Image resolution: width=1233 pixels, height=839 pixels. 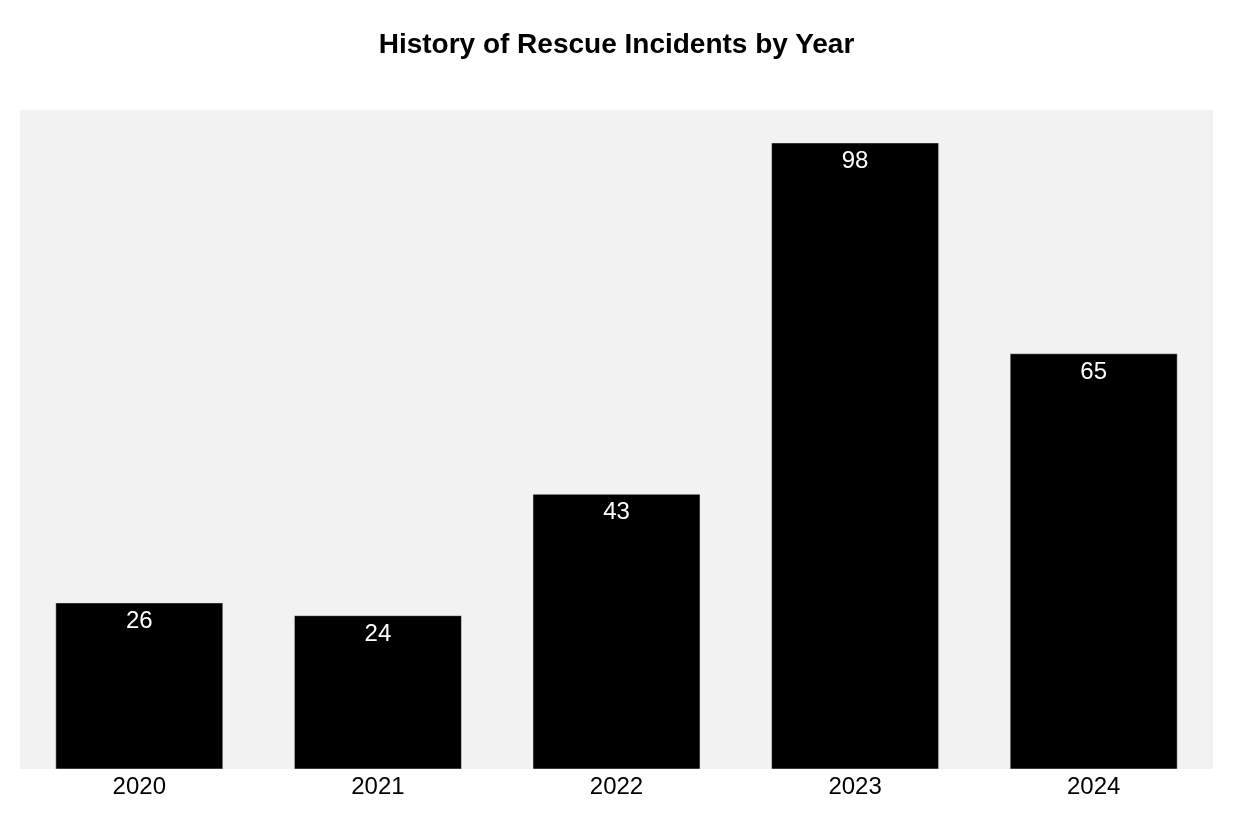 What do you see at coordinates (855, 159) in the screenshot?
I see `data-label: 98` at bounding box center [855, 159].